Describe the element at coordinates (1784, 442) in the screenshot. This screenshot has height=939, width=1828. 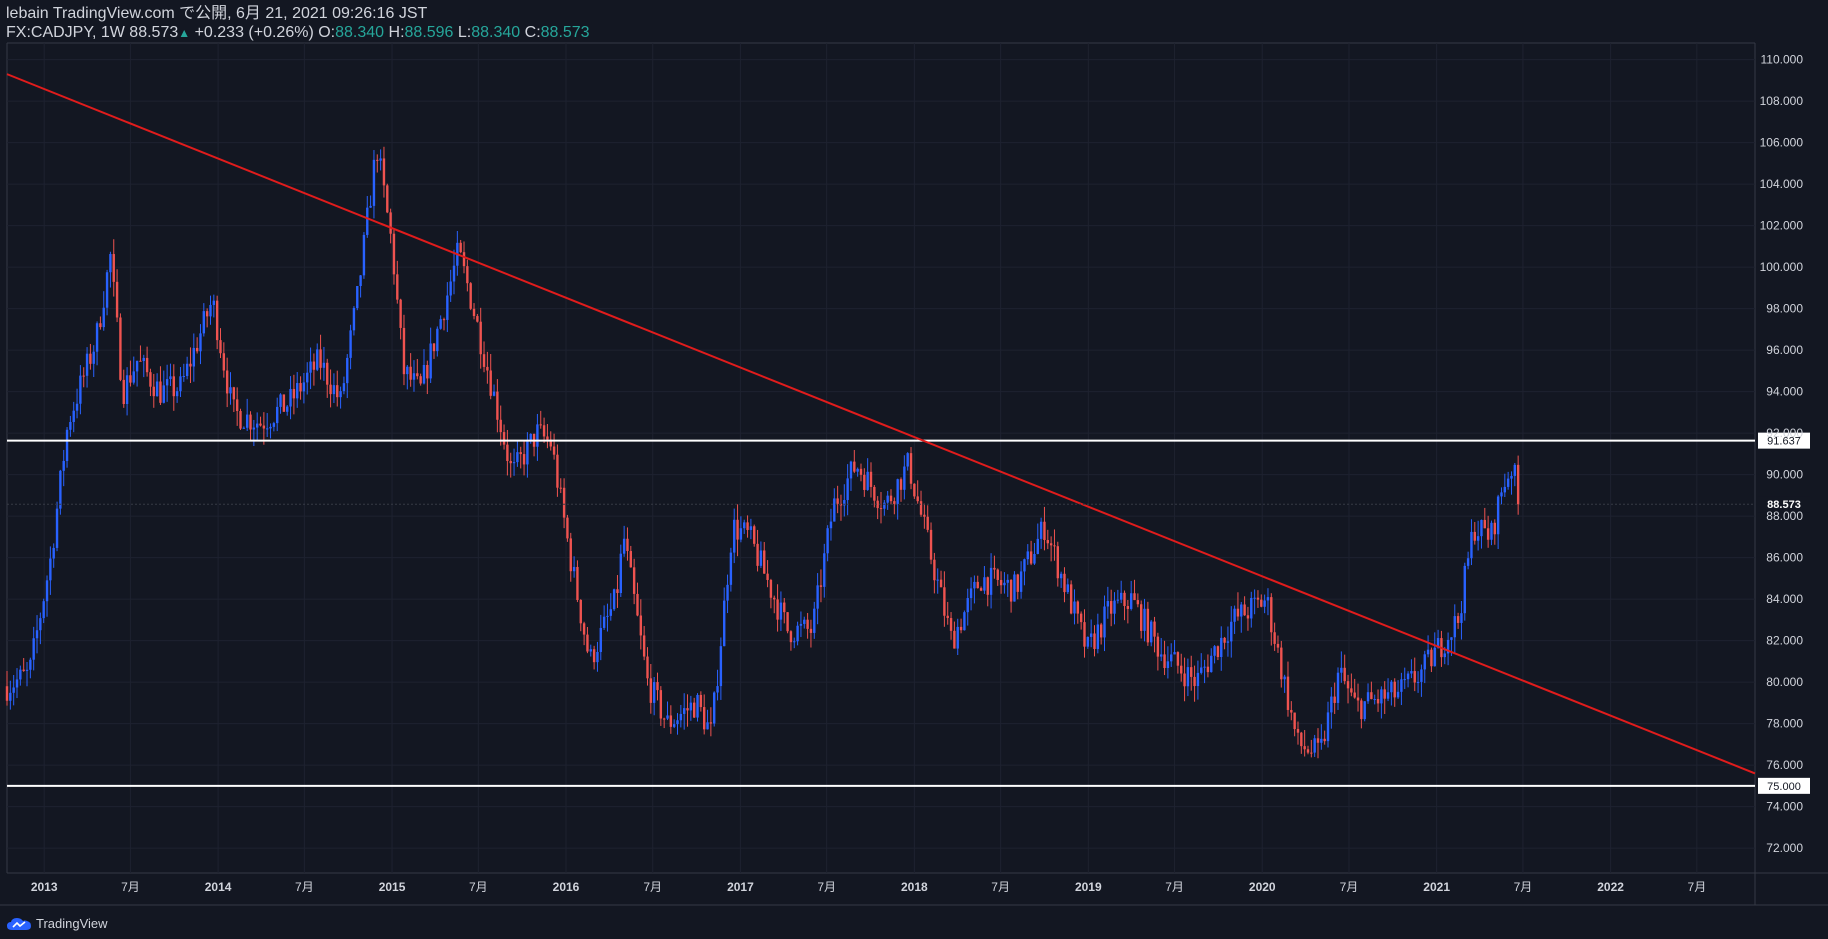
I see `level-price-label: 91.637` at that location.